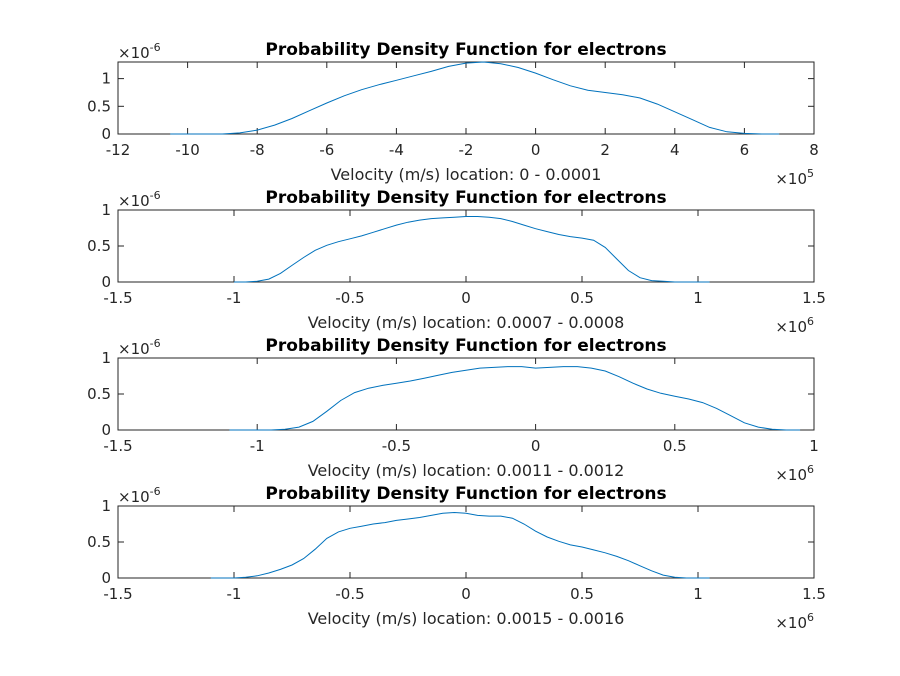 This screenshot has height=676, width=900. Describe the element at coordinates (466, 322) in the screenshot. I see `x-axis-label: Velocity (m/s) location: 0.0007 - 0.0008` at that location.